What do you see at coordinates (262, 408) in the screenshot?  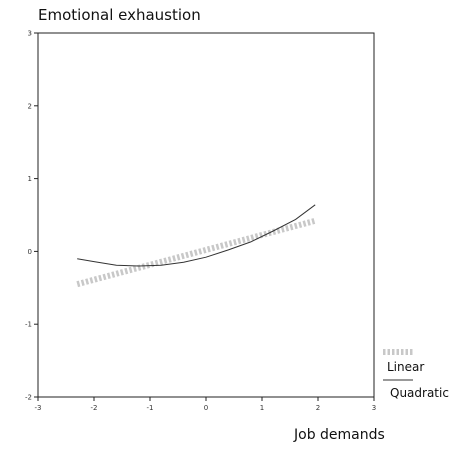 I see `x-tick-label: 1` at bounding box center [262, 408].